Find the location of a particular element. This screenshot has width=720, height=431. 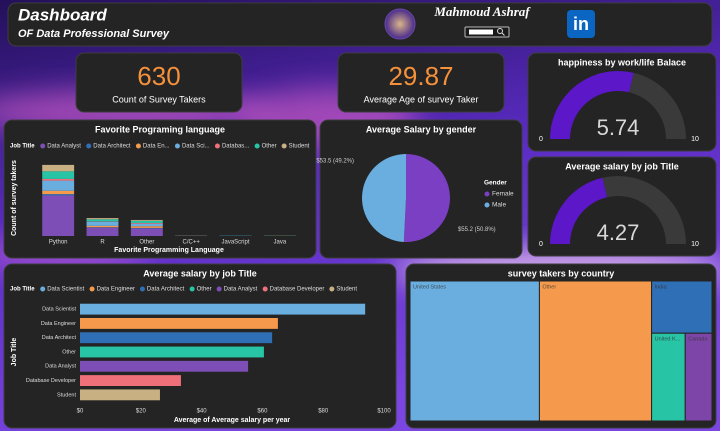

linkedin-text: in is located at coordinates (581, 24).